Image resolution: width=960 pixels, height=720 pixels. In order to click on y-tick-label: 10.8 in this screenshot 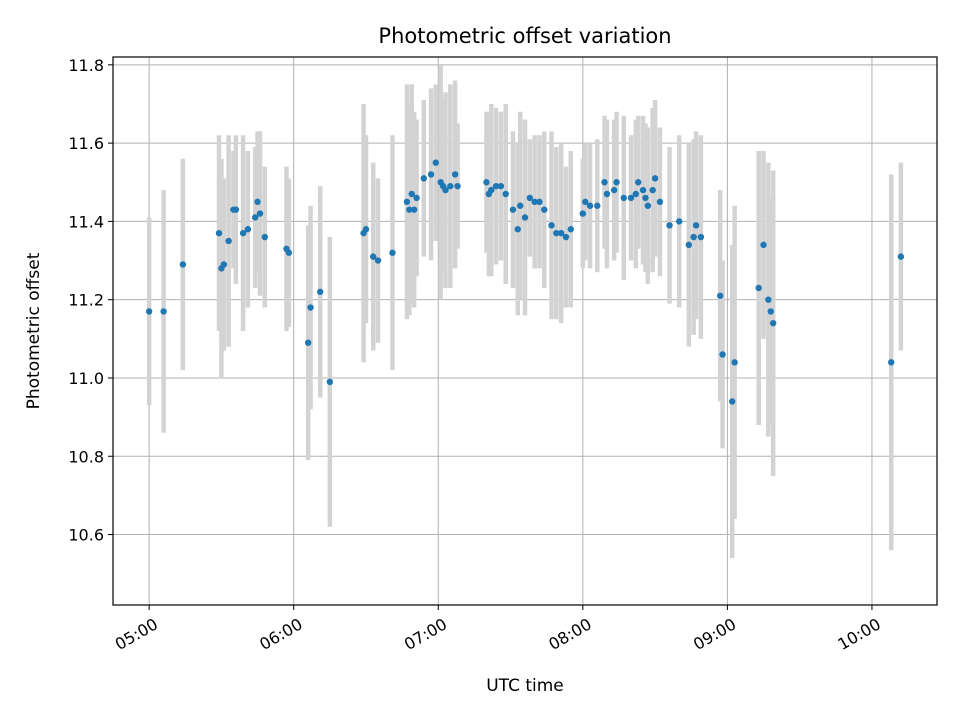, I will do `click(86, 456)`.